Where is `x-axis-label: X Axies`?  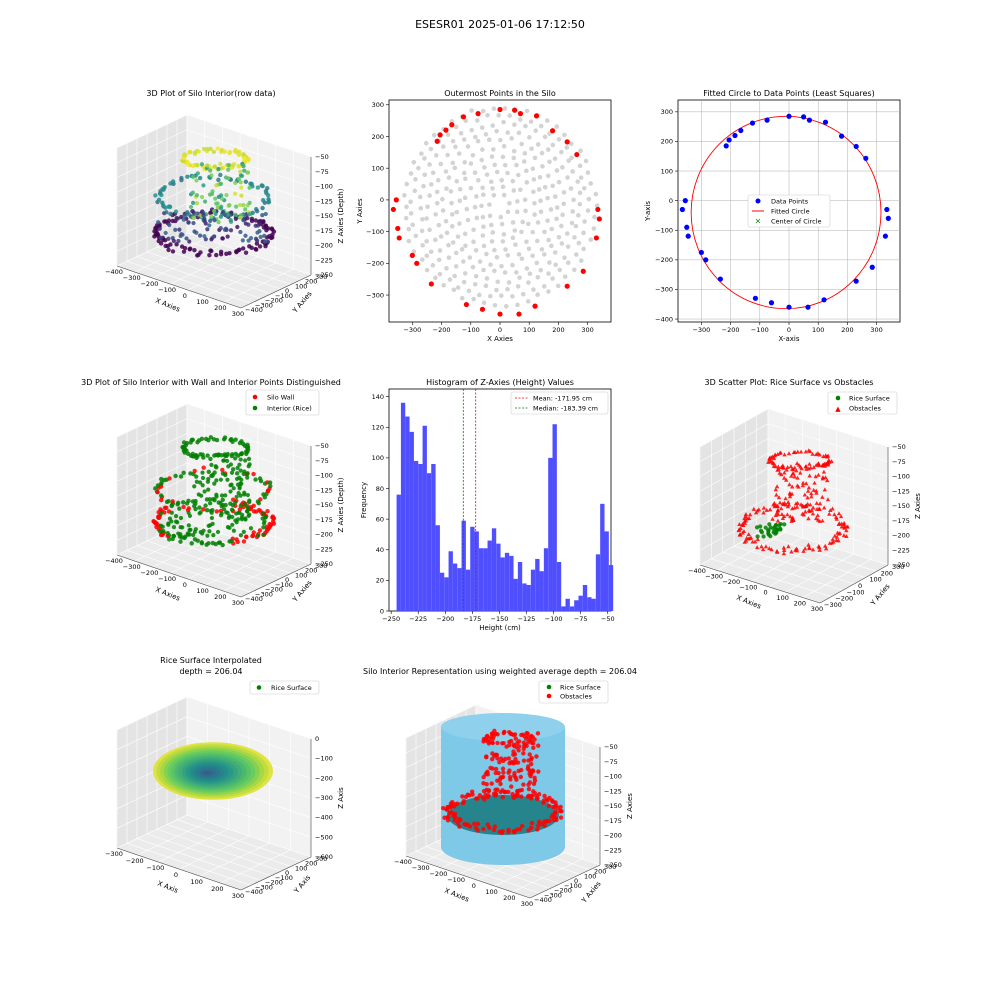 x-axis-label: X Axies is located at coordinates (500, 339).